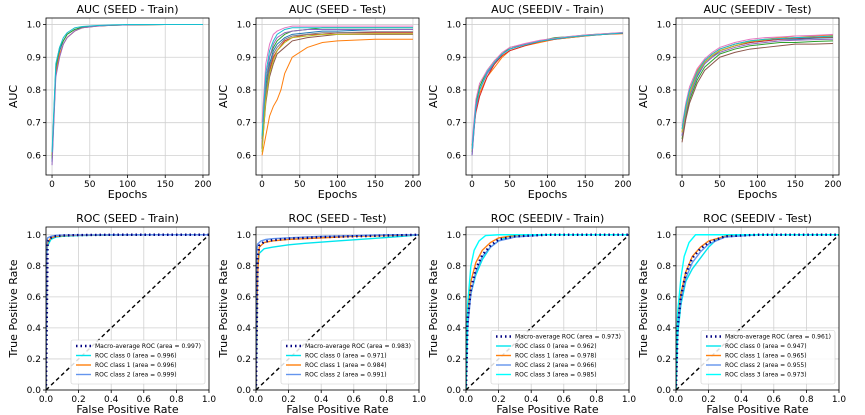 This screenshot has width=865, height=415. I want to click on legend-label: ROC class 1 (area = 0.978), so click(556, 356).